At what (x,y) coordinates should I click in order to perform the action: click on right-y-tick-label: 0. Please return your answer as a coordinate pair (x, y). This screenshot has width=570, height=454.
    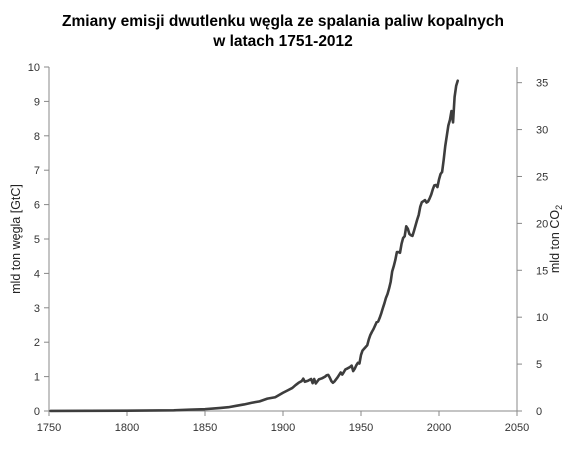
    Looking at the image, I should click on (539, 412).